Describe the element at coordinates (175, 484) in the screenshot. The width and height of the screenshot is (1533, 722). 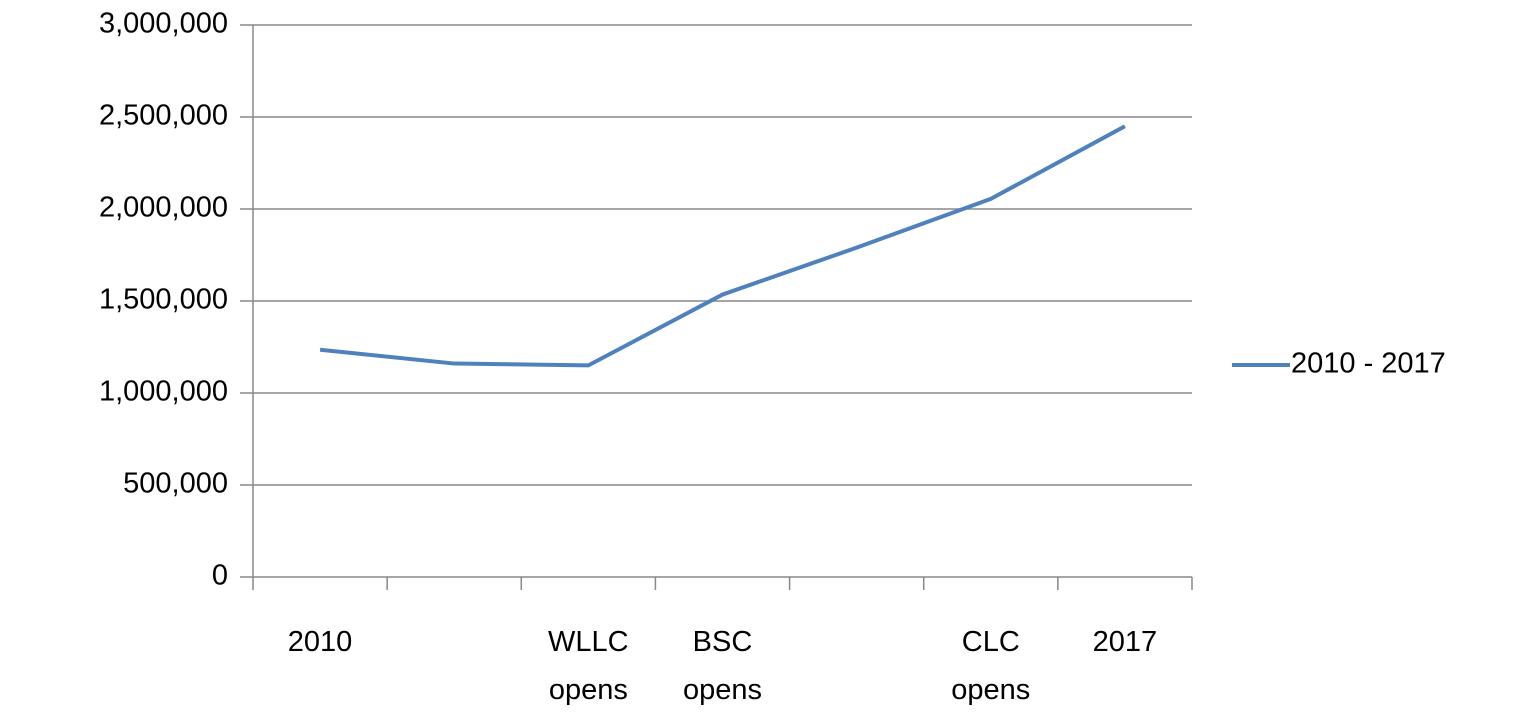
I see `y-tick-label: 500,000` at that location.